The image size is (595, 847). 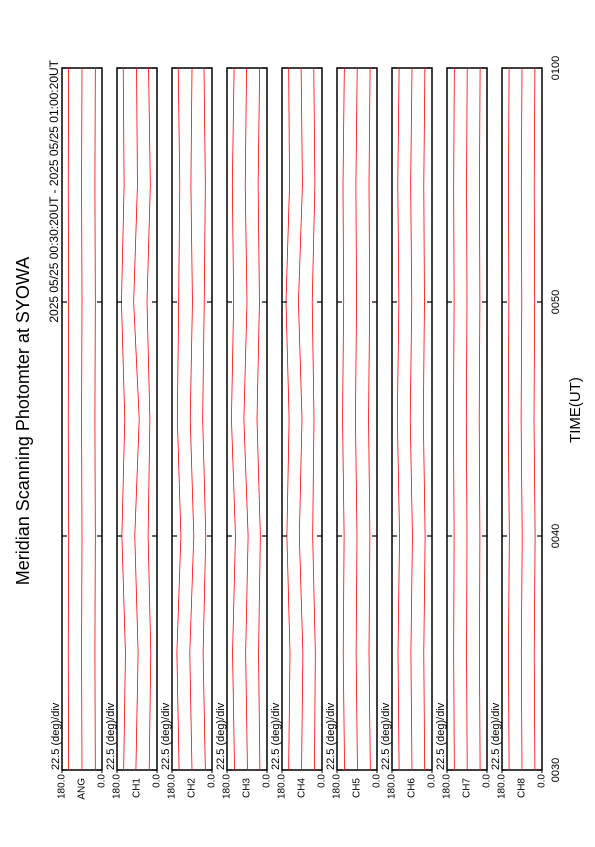 What do you see at coordinates (357, 788) in the screenshot?
I see `panel-channel-label: CH5` at bounding box center [357, 788].